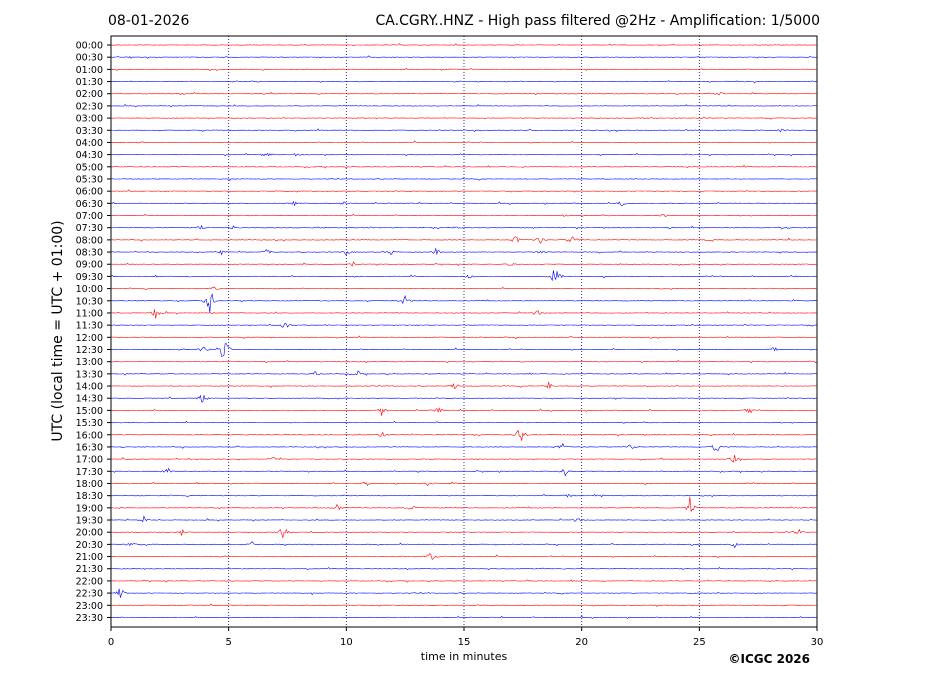 The width and height of the screenshot is (927, 696). What do you see at coordinates (58, 330) in the screenshot?
I see `y-axis-label: UTC (local time = UTC + 01:00)` at bounding box center [58, 330].